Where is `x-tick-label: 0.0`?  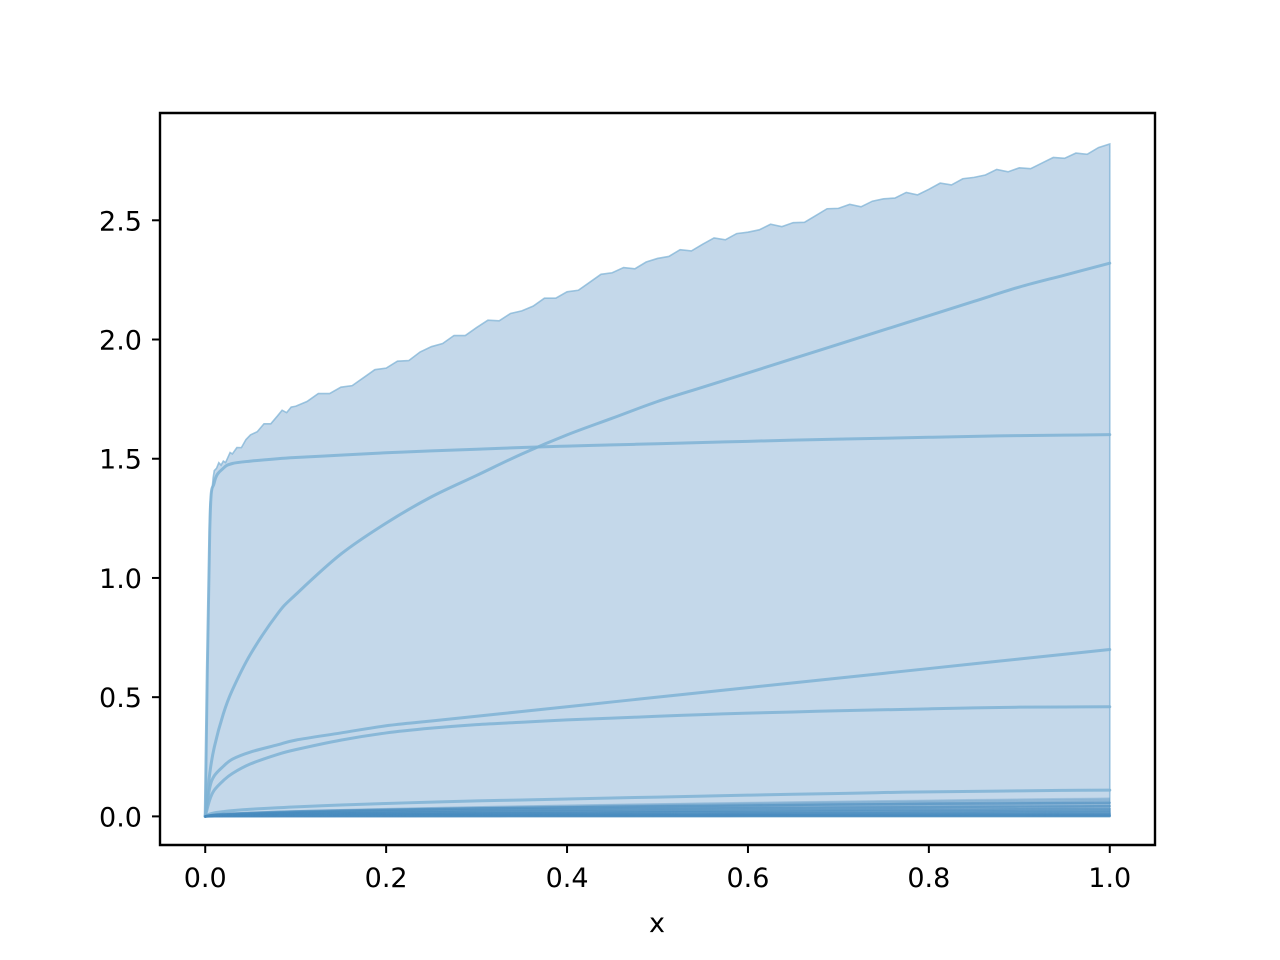 x-tick-label: 0.0 is located at coordinates (205, 878).